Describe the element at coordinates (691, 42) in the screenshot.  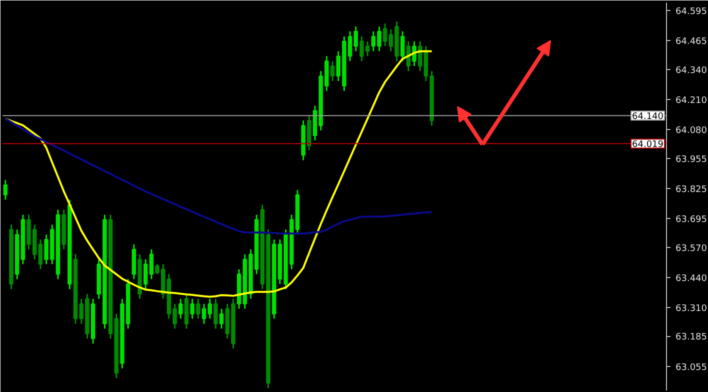
I see `y-tick-label: 64.465` at that location.